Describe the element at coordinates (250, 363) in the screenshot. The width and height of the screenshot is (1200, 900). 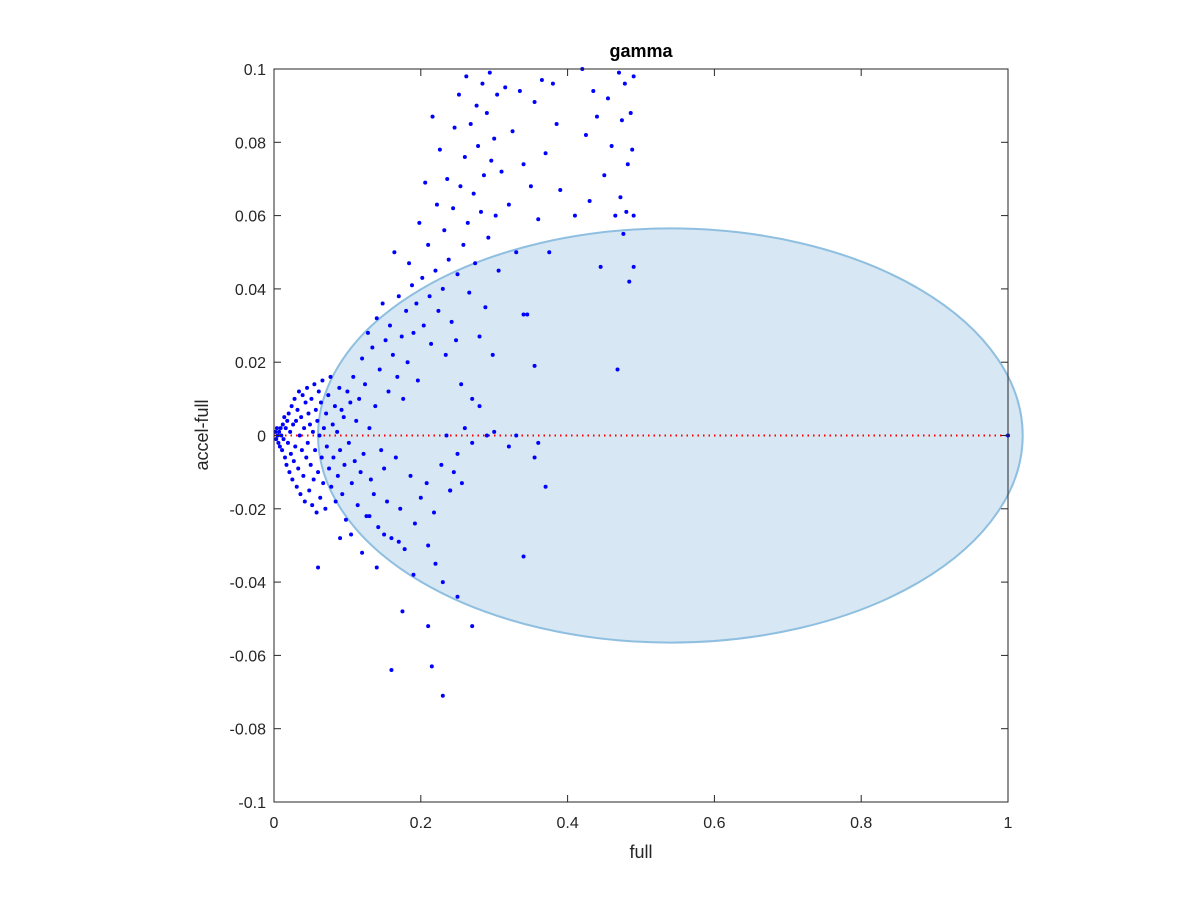
I see `y-tick-label: 0.02` at that location.